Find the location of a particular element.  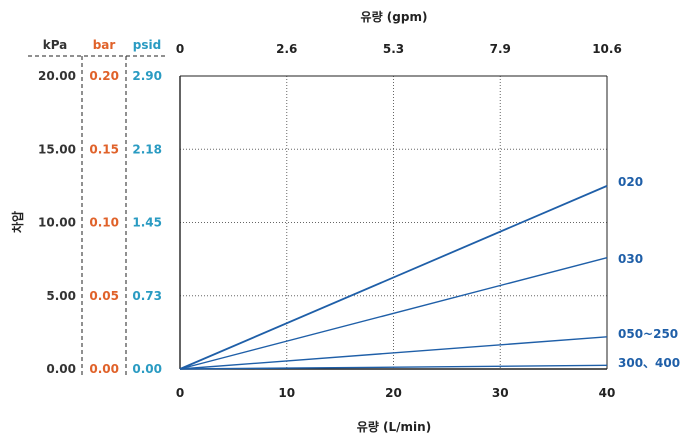

x2-tick-label: 2.6 is located at coordinates (286, 49).